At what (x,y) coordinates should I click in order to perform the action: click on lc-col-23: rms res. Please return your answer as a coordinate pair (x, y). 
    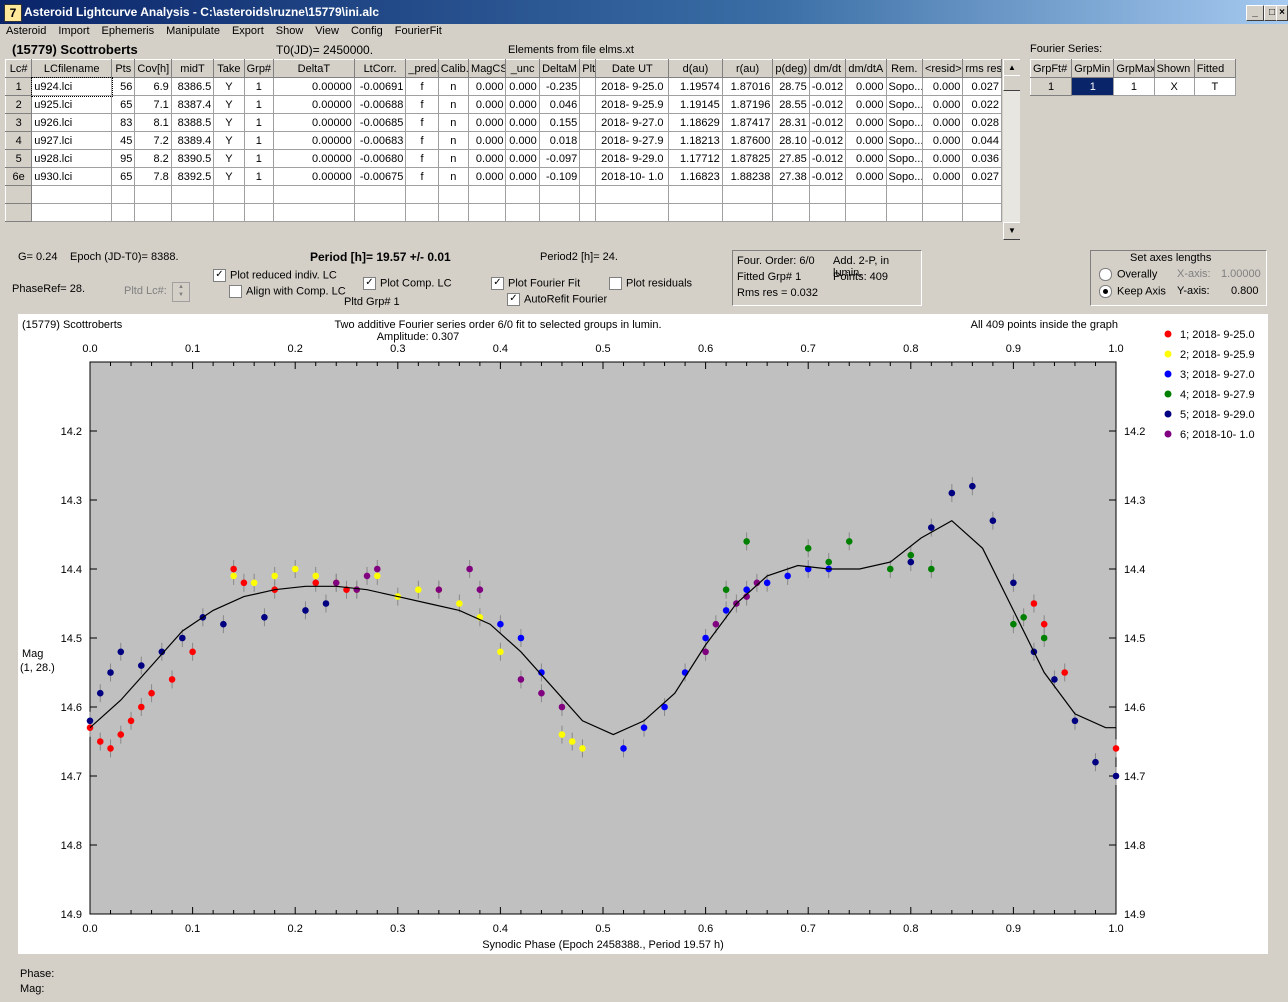
    Looking at the image, I should click on (982, 68).